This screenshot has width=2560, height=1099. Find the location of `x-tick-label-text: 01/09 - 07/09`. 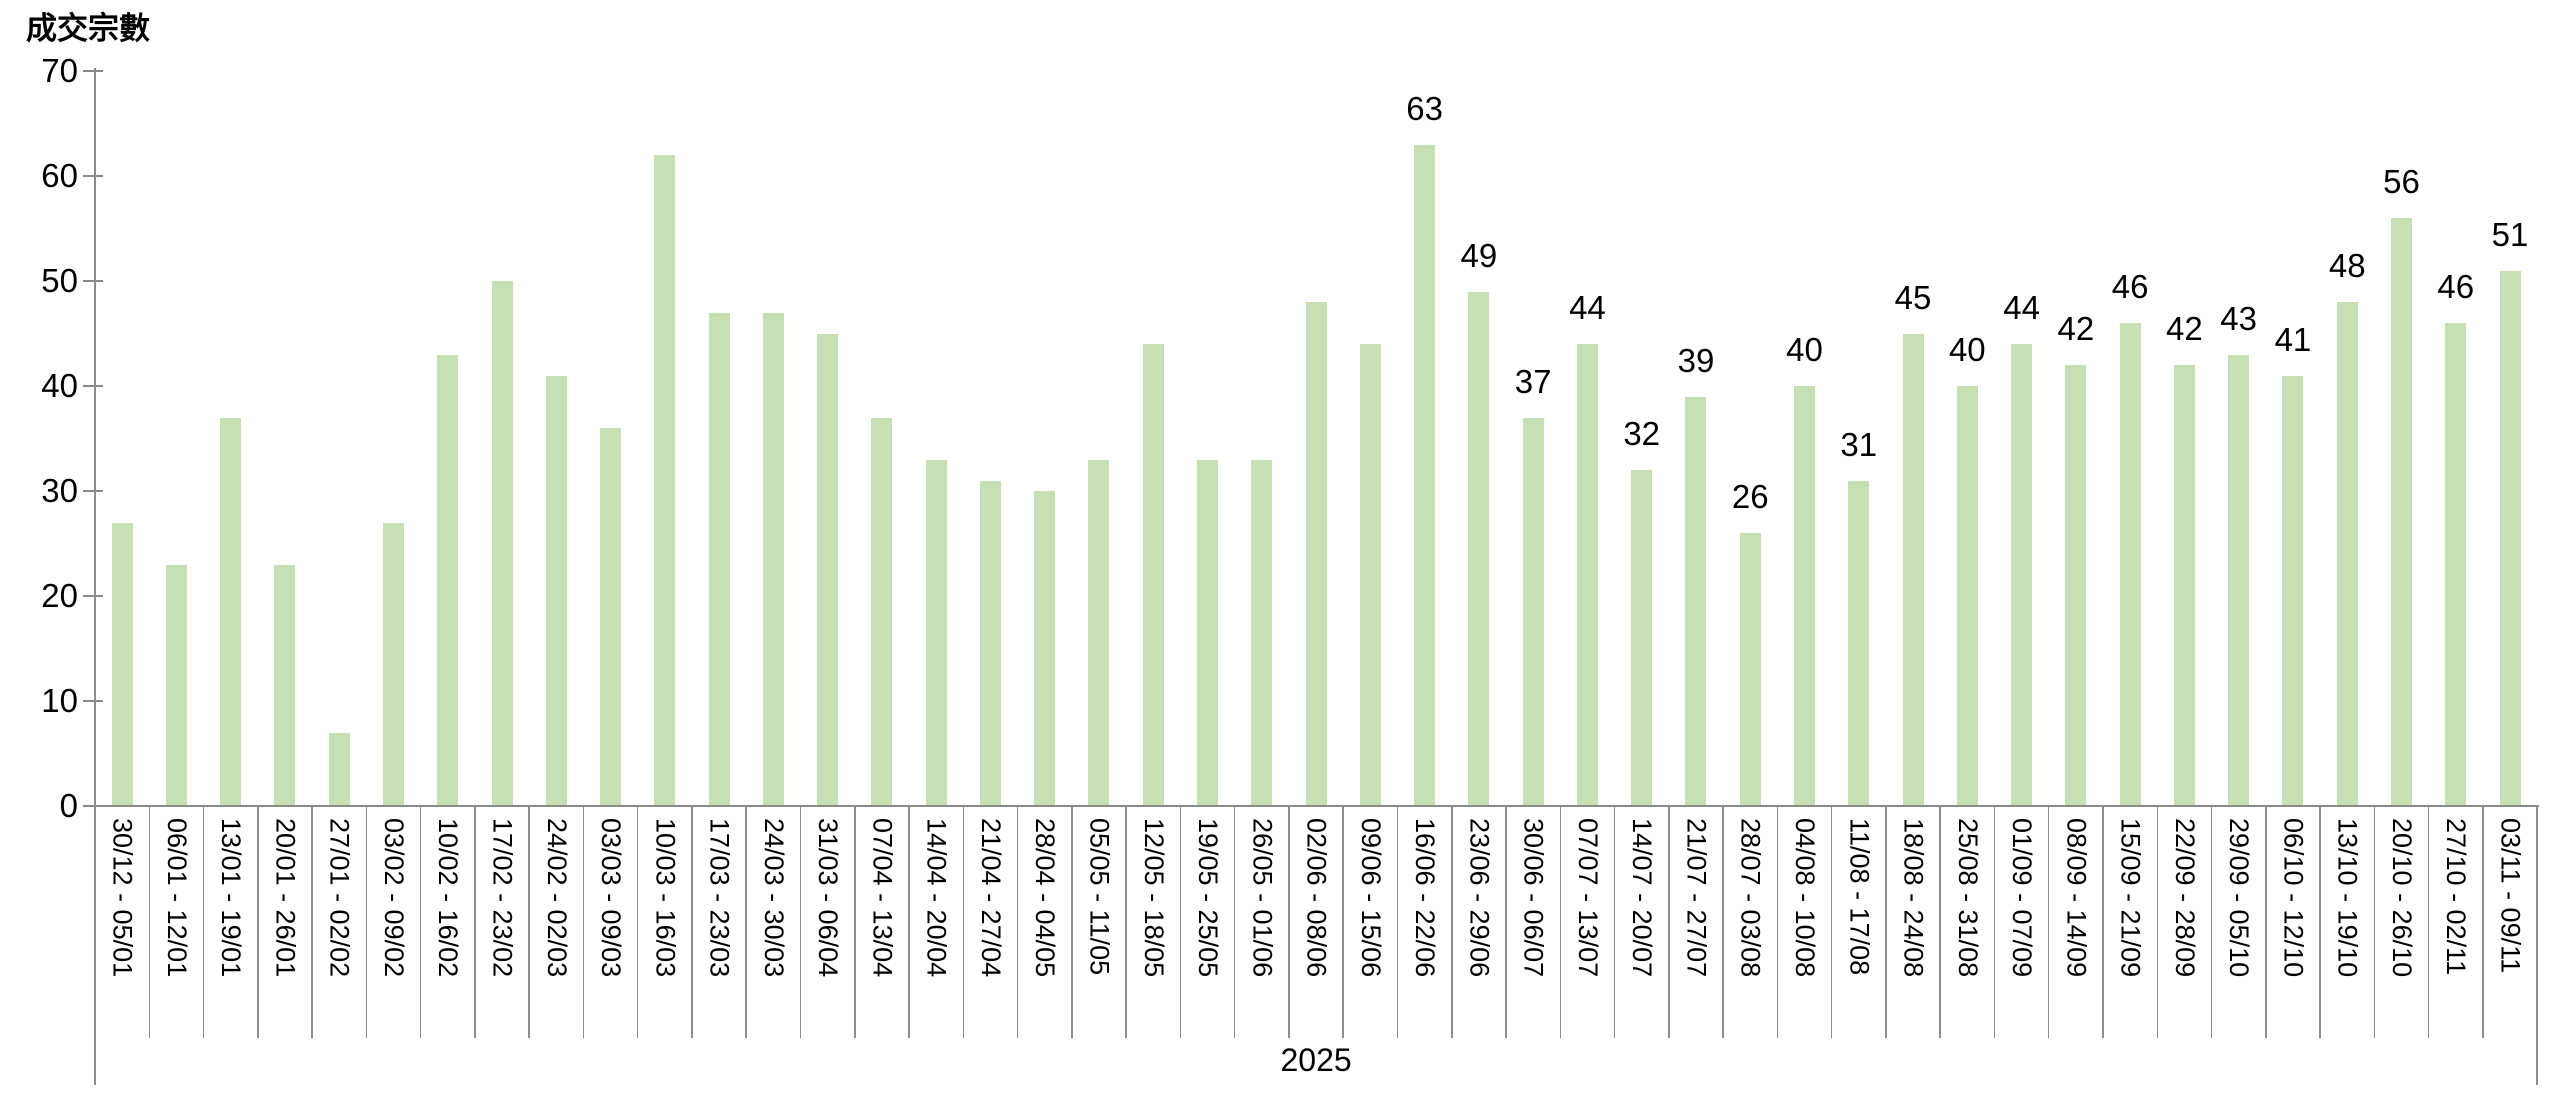

x-tick-label-text: 01/09 - 07/09 is located at coordinates (2022, 898).